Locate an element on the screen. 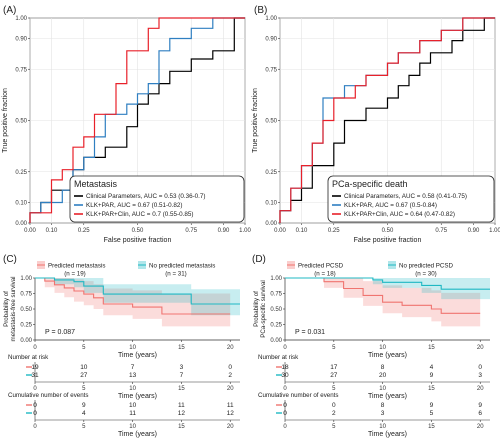 The image size is (500, 441). km-legend-n: (n = 18) is located at coordinates (325, 274).